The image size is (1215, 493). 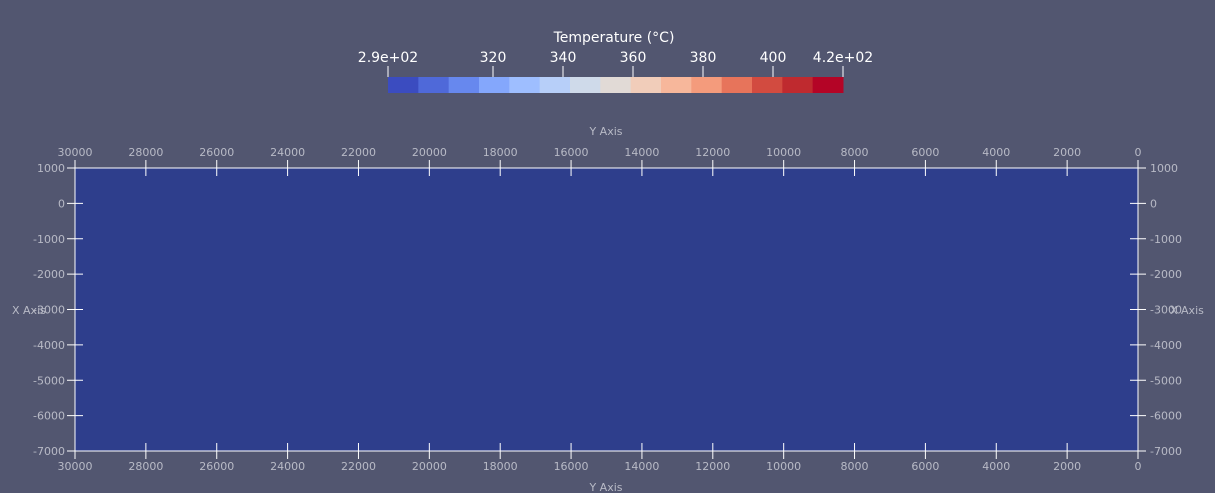 I want to click on bottom-axis-tick-label: 0, so click(x=1138, y=466).